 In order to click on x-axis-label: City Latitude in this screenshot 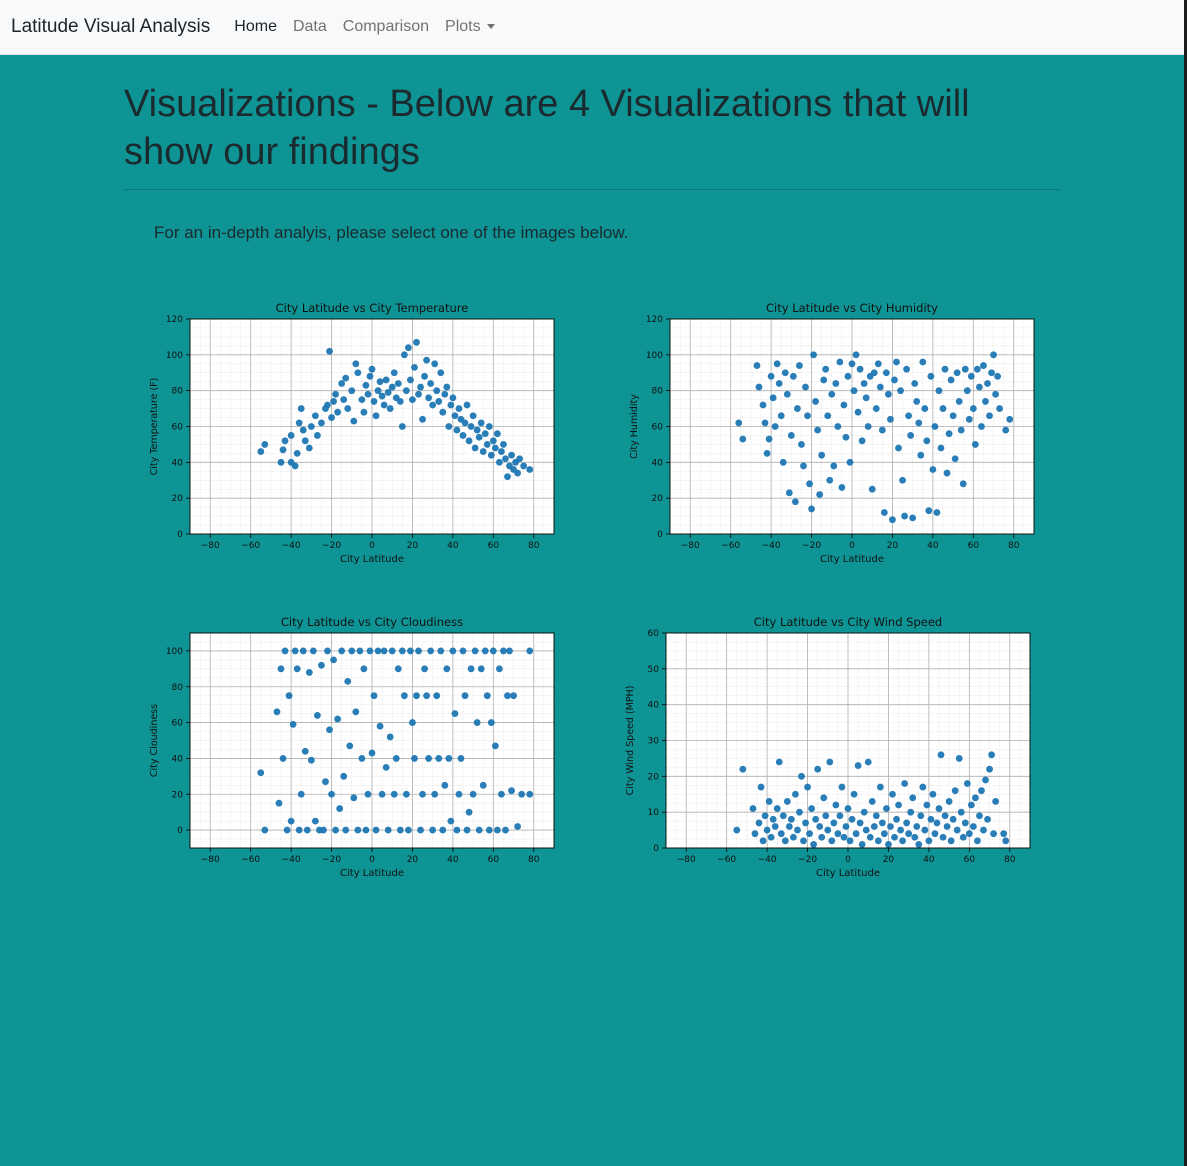, I will do `click(372, 559)`.